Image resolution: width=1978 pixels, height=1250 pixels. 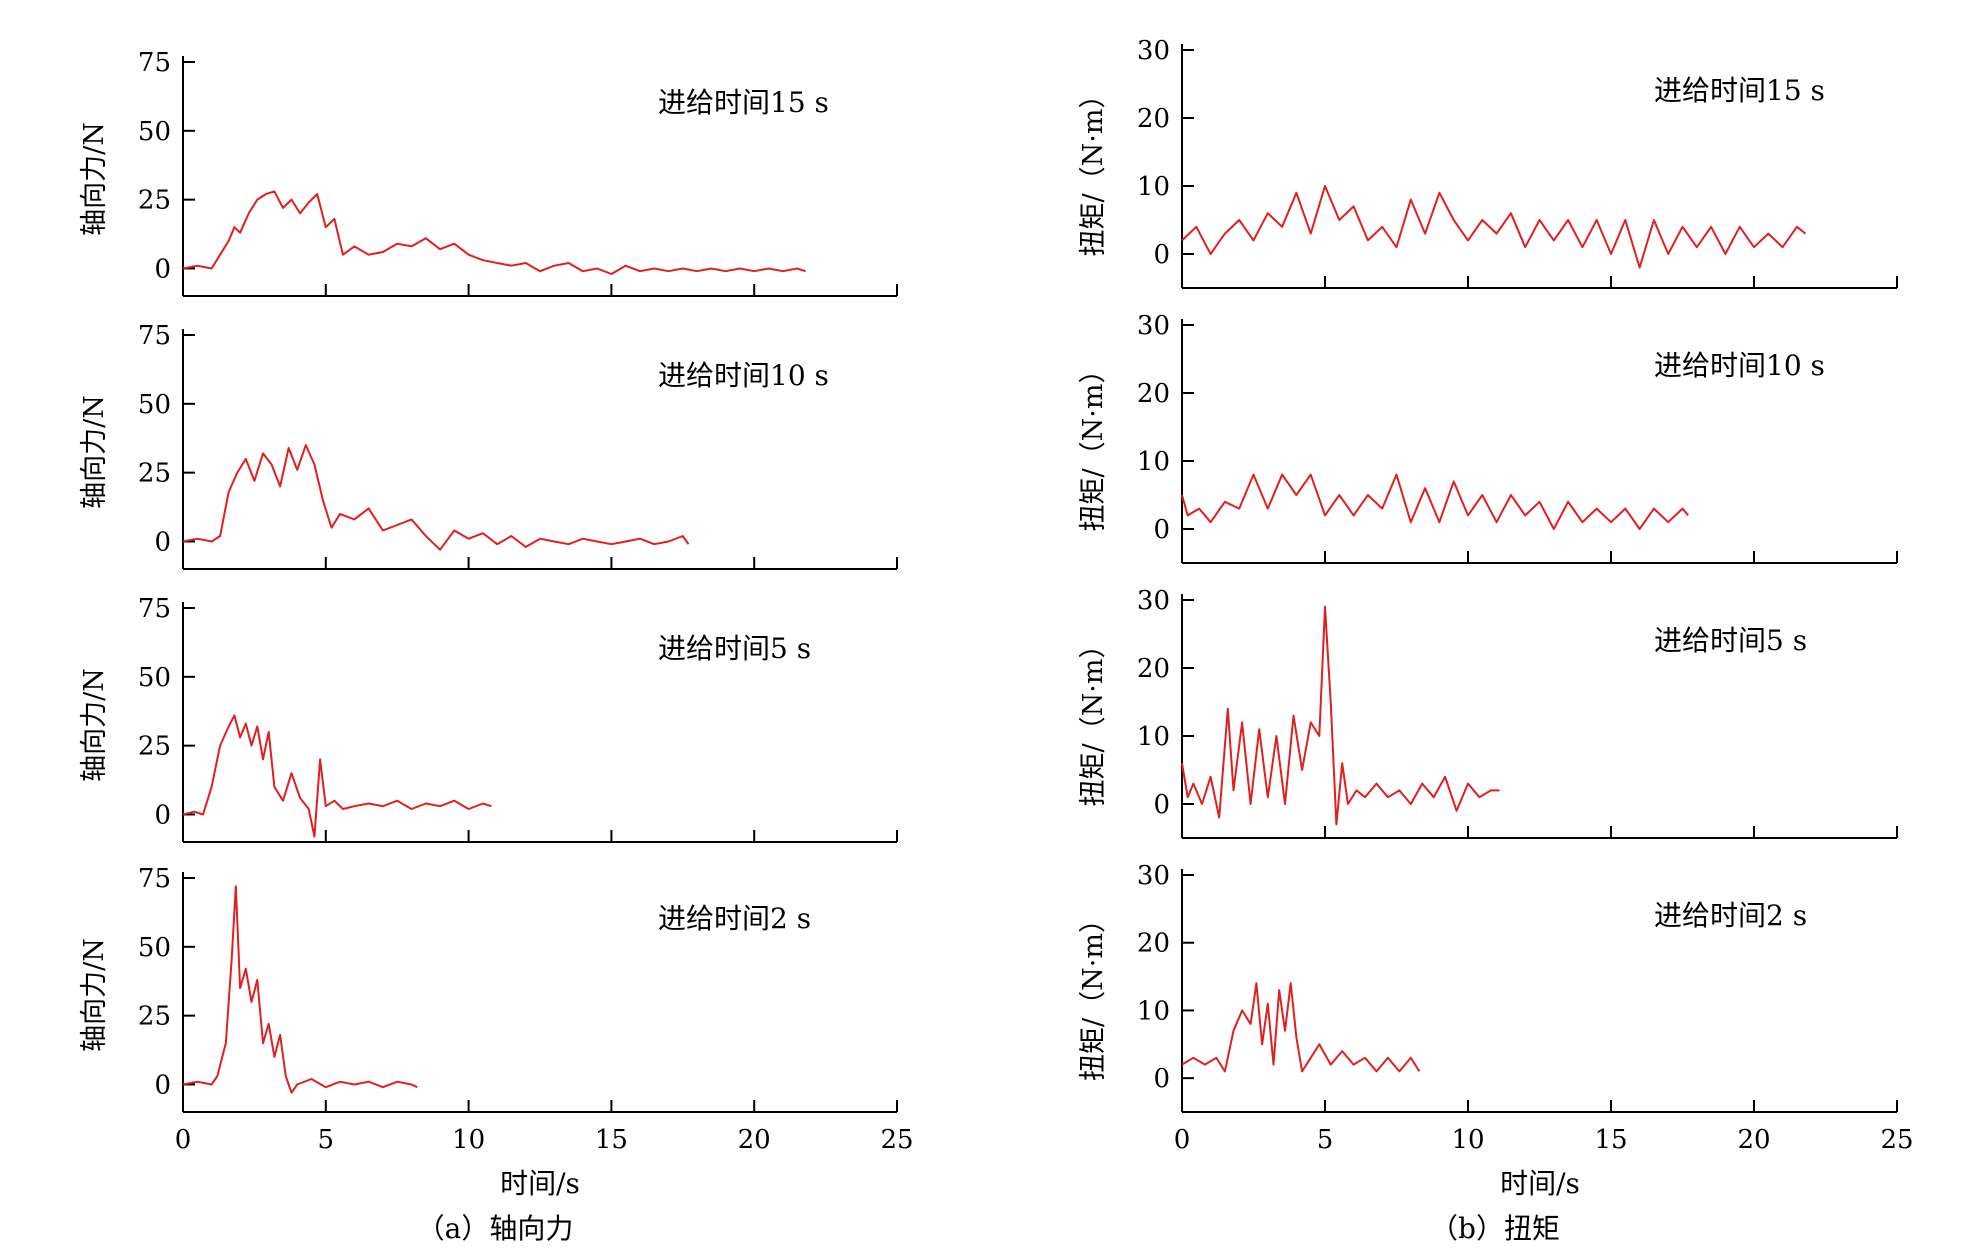 I want to click on chart-panel-a-3: 0 25 50 75 轴向力/N 进给时间5 s, so click(x=488, y=718).